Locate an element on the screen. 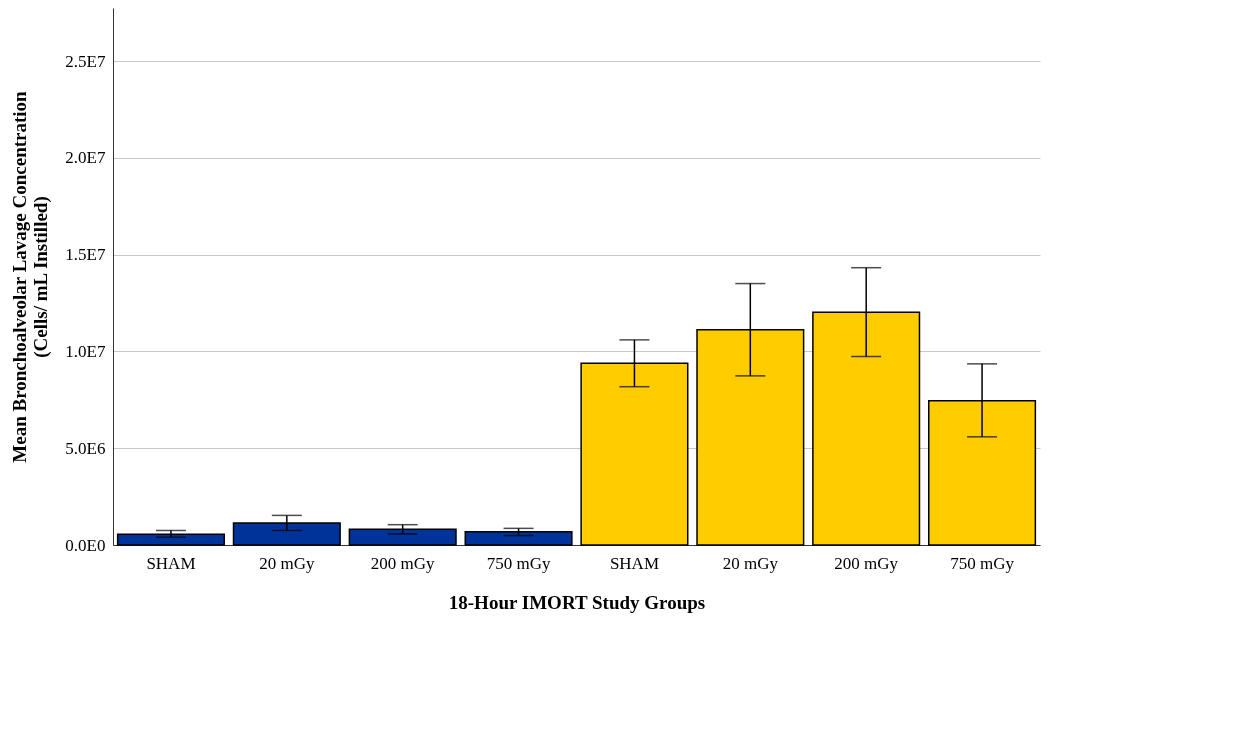  x-axis-title: 18-Hour IMORT Study Groups is located at coordinates (577, 602).